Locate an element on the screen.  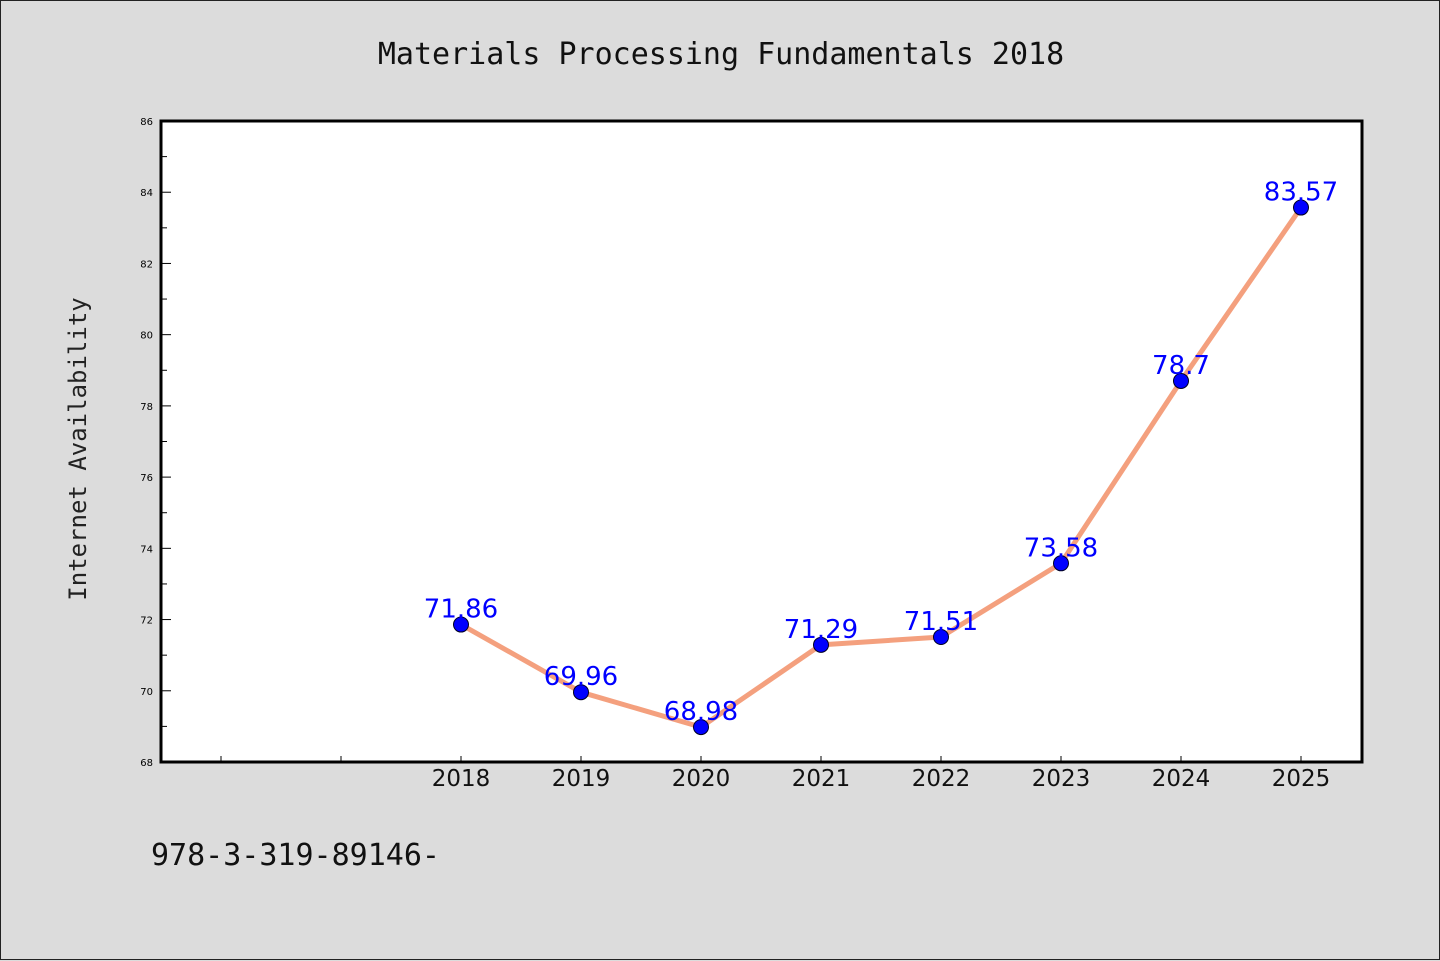
x-tick-label: 2025 is located at coordinates (1301, 779).